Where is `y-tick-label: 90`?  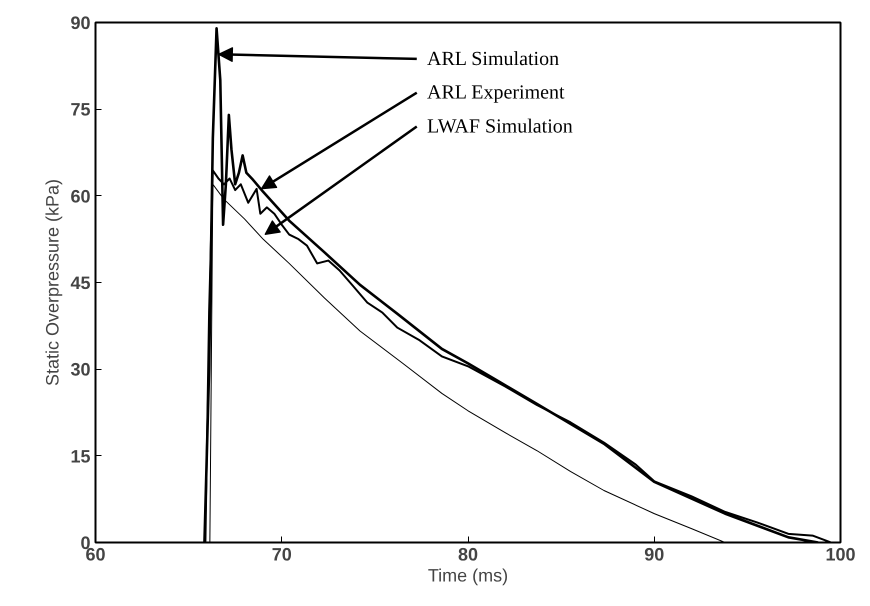 y-tick-label: 90 is located at coordinates (80, 23).